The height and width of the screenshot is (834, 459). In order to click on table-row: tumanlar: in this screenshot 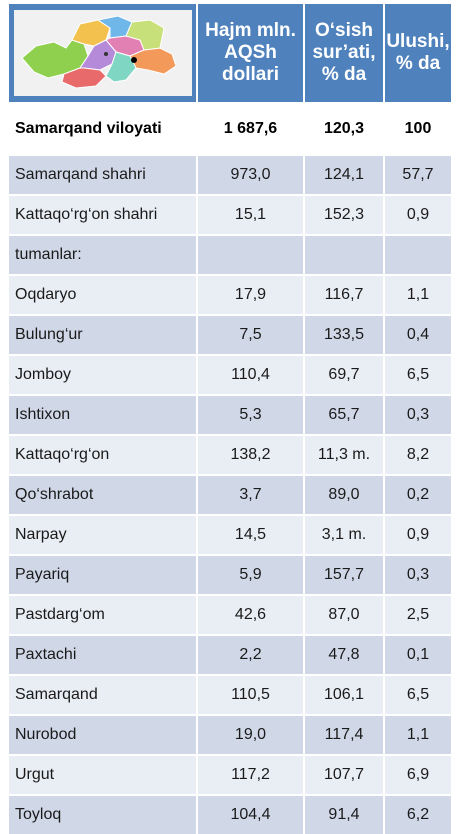, I will do `click(230, 254)`.